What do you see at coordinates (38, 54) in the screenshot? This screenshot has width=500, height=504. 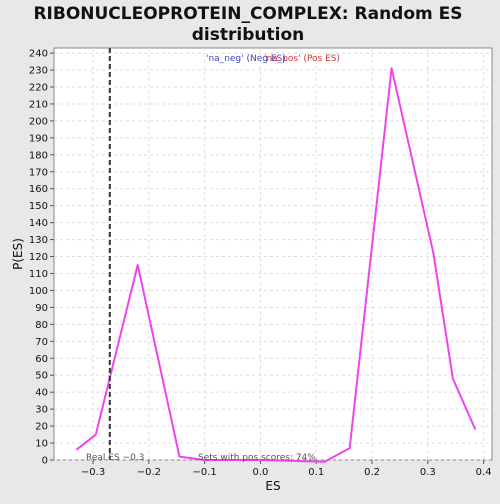 I see `y-tick-label: 240` at bounding box center [38, 54].